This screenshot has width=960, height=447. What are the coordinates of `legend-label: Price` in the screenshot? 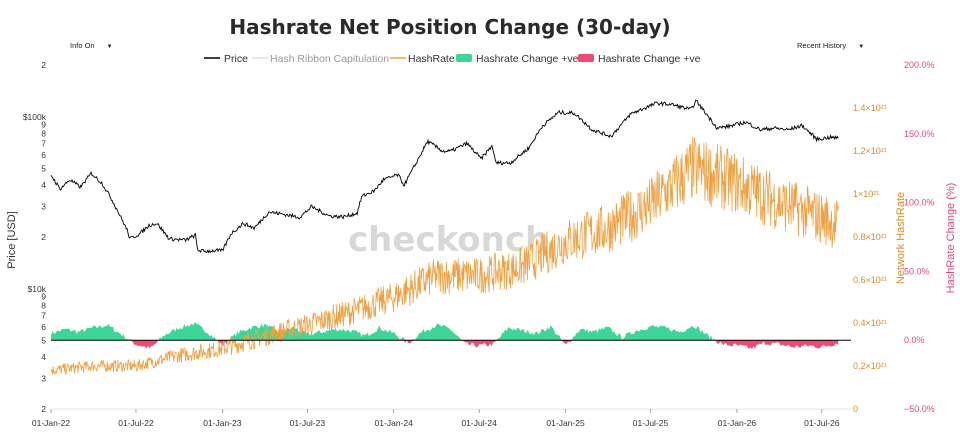 It's located at (236, 59).